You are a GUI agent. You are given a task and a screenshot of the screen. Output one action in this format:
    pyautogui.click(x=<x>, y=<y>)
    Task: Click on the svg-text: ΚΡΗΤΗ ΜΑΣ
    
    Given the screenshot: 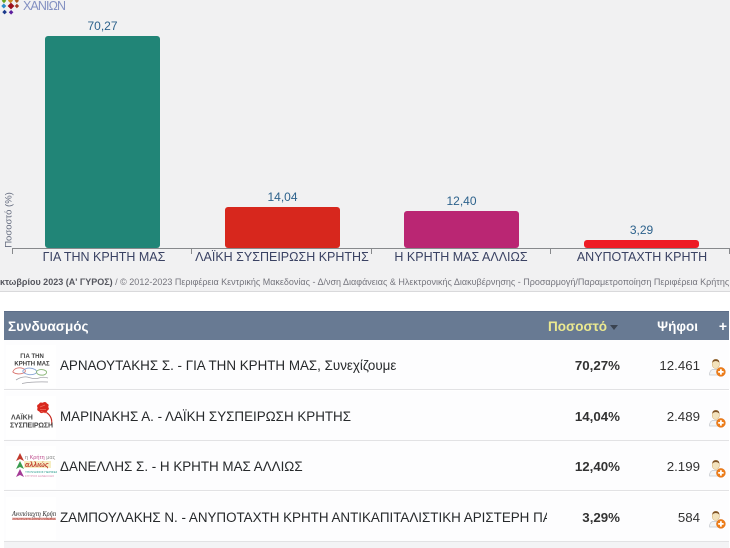 What is the action you would take?
    pyautogui.click(x=32, y=365)
    